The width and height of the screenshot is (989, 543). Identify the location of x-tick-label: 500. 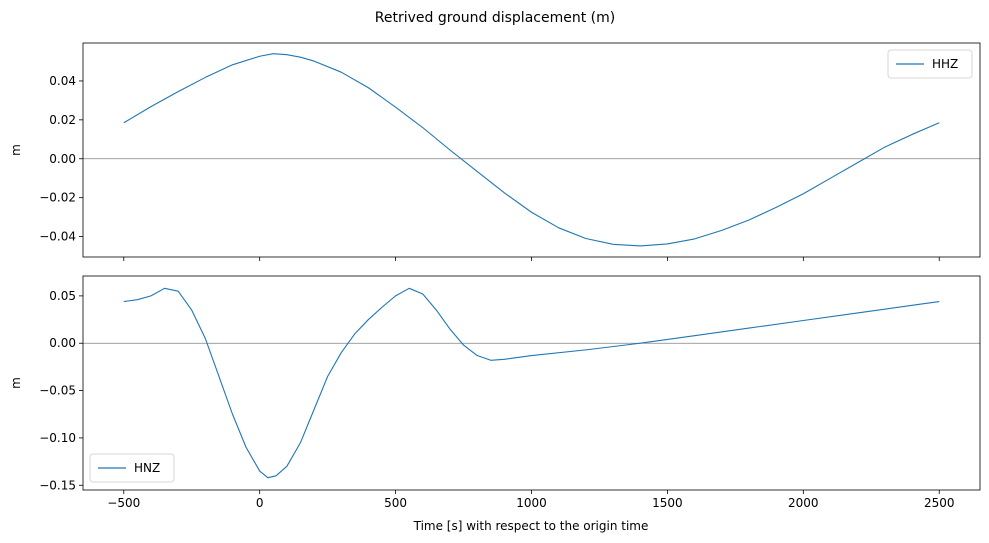
(395, 503).